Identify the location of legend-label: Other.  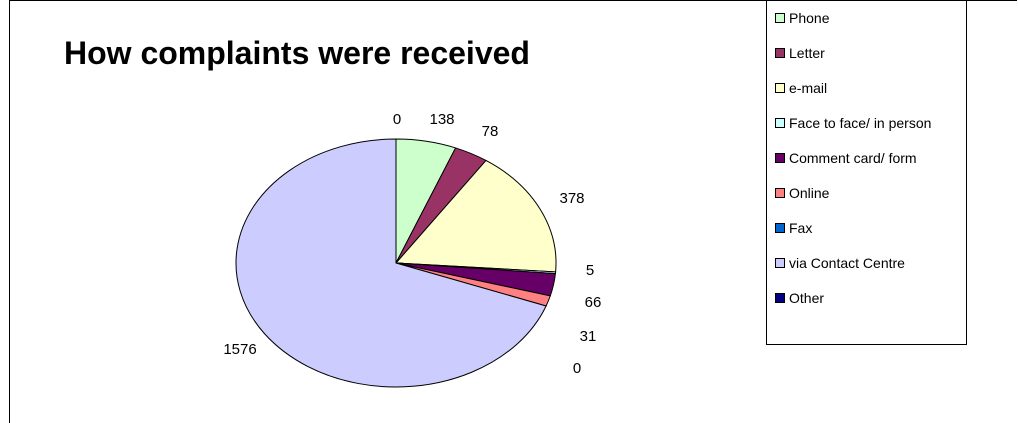
(807, 298).